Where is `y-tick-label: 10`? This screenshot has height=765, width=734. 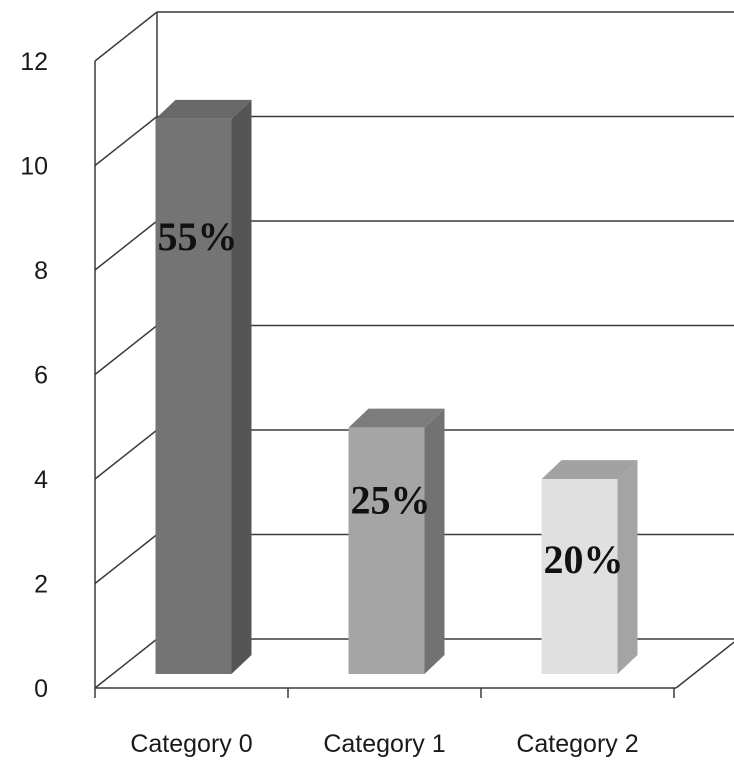 y-tick-label: 10 is located at coordinates (34, 167).